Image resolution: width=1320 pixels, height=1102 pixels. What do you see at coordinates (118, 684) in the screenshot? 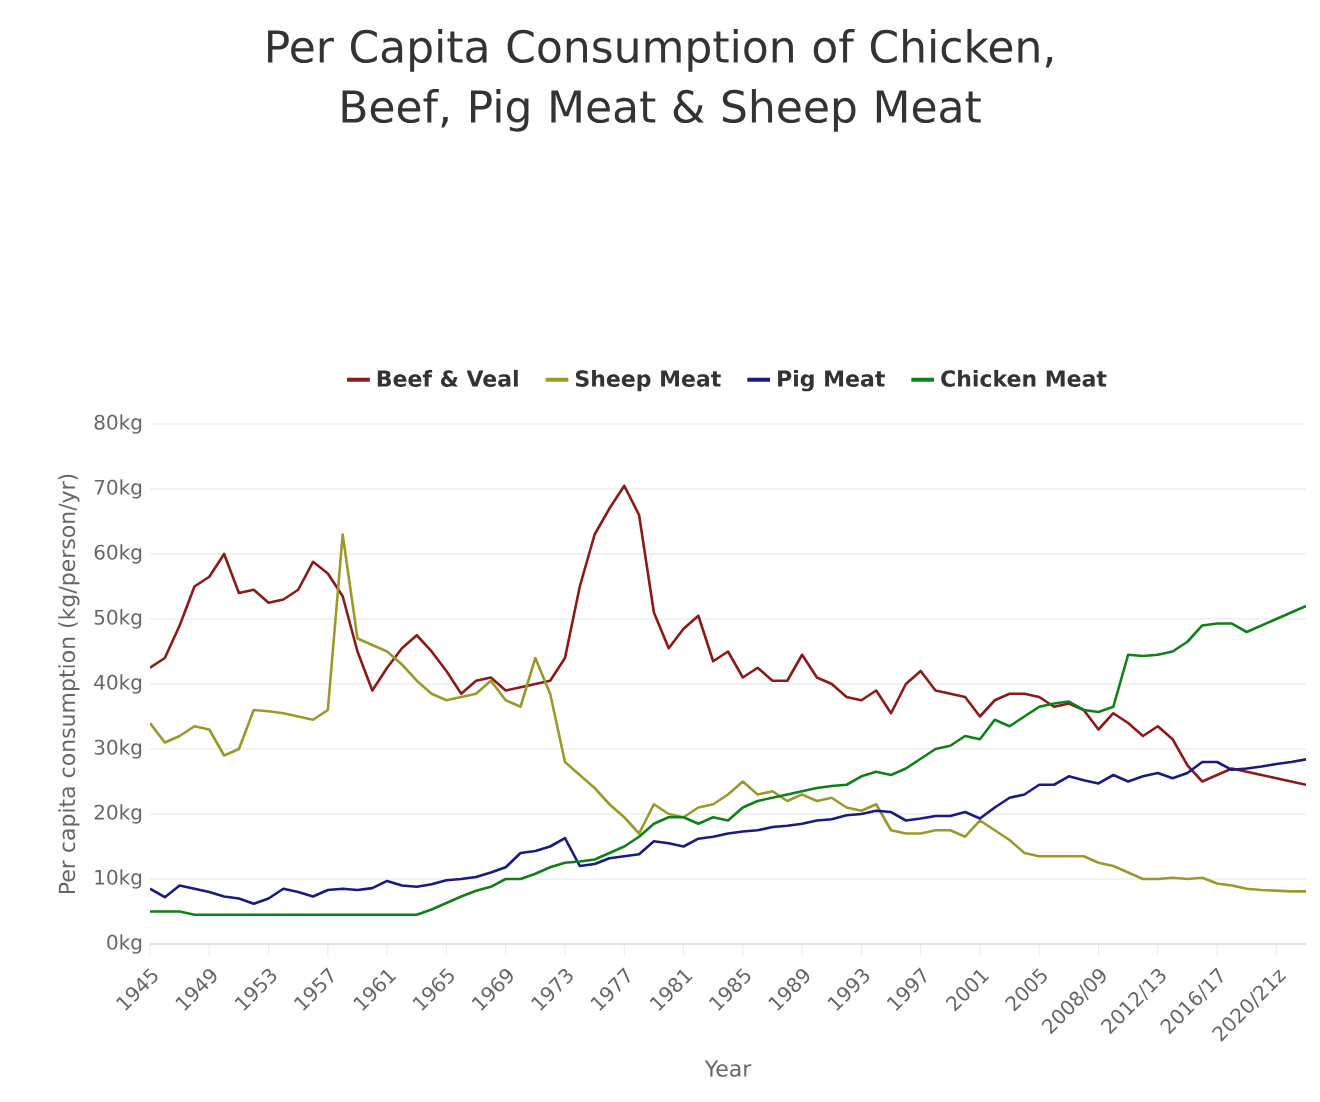
I see `y-tick-label: 40kg` at bounding box center [118, 684].